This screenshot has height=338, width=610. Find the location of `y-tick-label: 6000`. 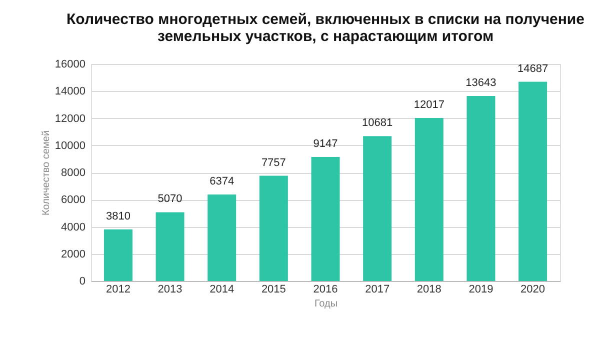

y-tick-label: 6000 is located at coordinates (73, 200).